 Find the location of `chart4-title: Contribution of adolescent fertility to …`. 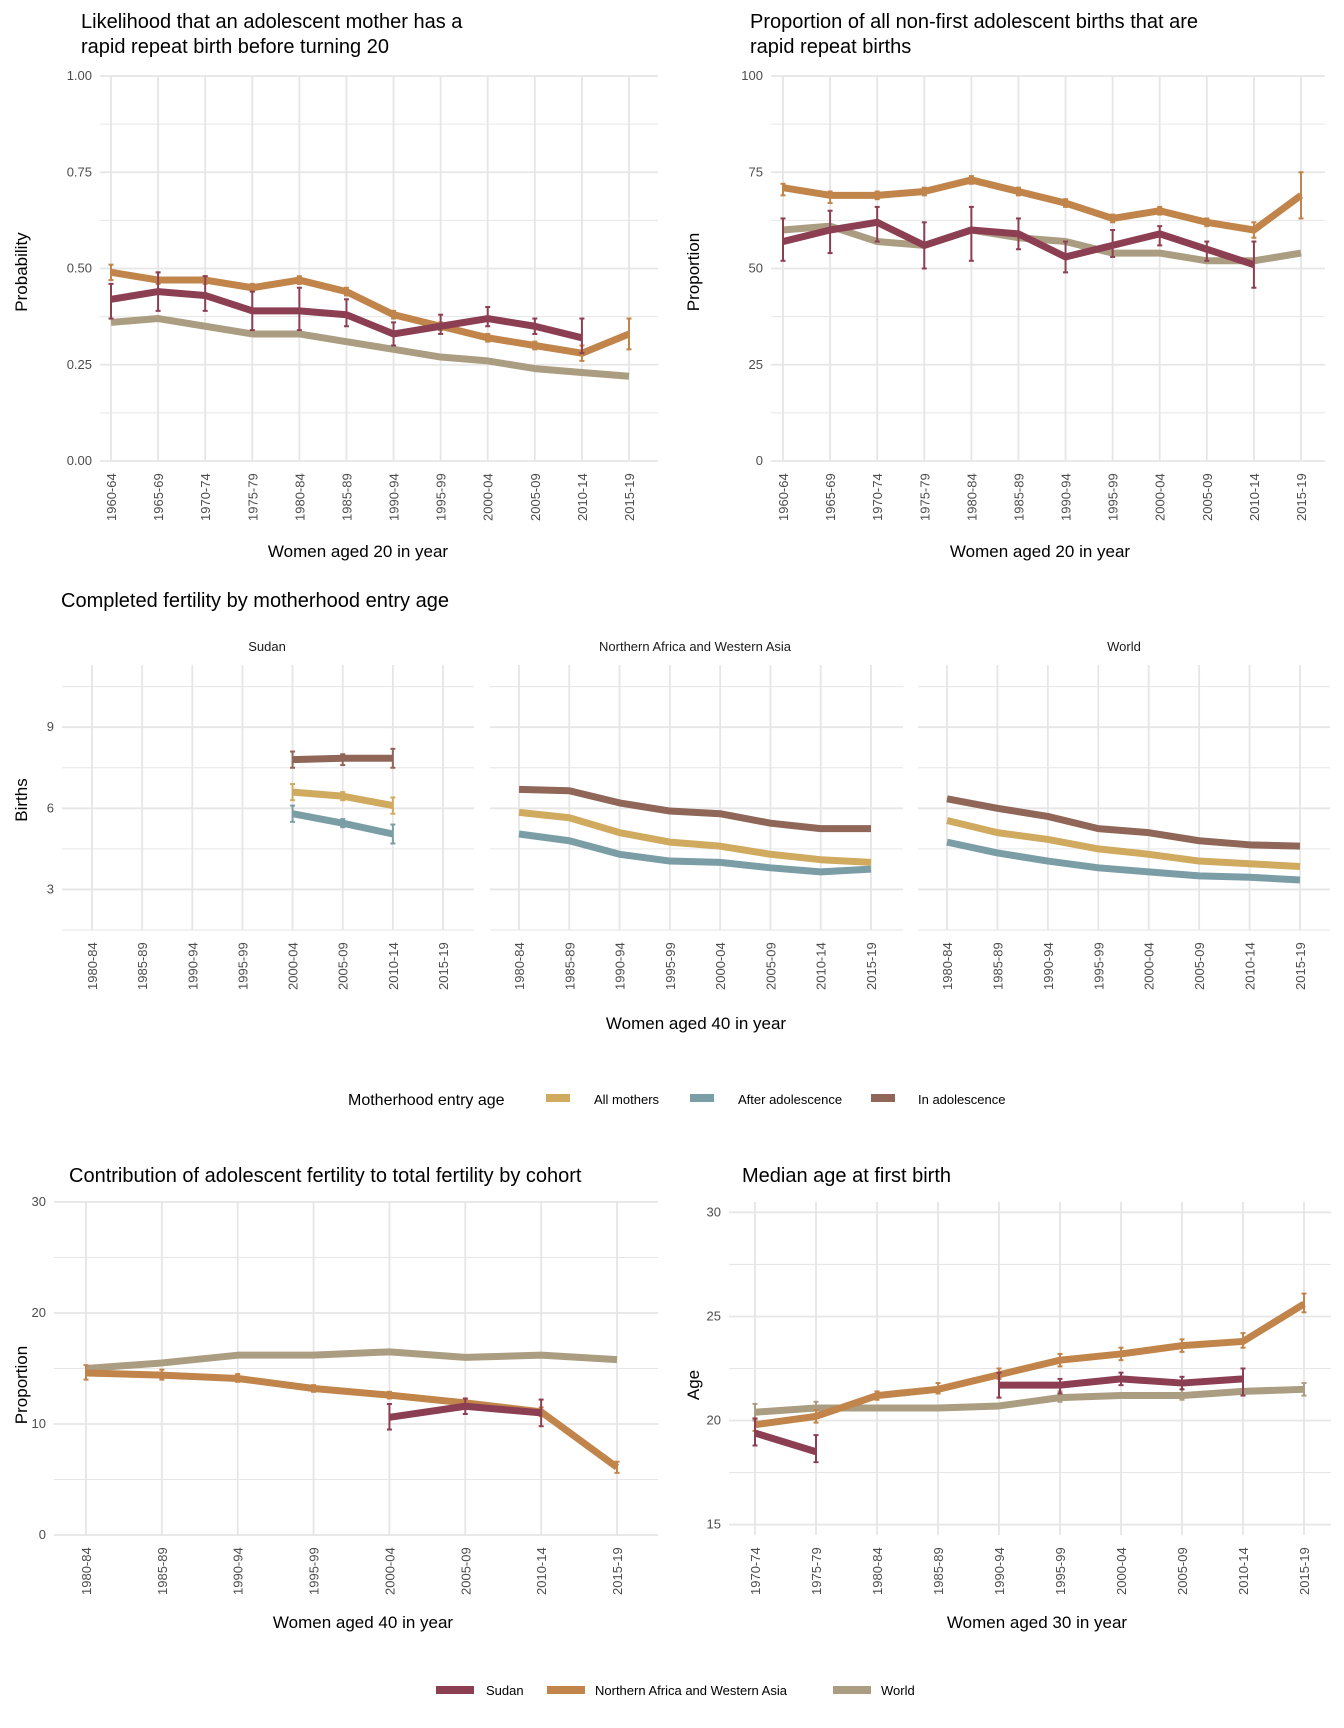

chart4-title: Contribution of adolescent fertility to … is located at coordinates (325, 1176).